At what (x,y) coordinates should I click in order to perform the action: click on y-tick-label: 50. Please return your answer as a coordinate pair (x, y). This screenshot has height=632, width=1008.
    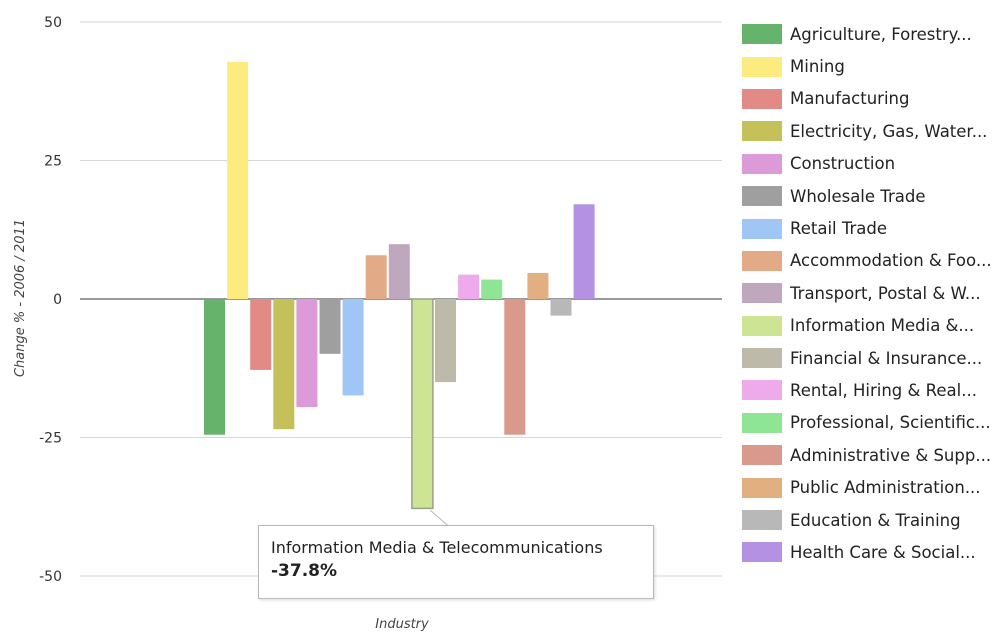
    Looking at the image, I should click on (53, 23).